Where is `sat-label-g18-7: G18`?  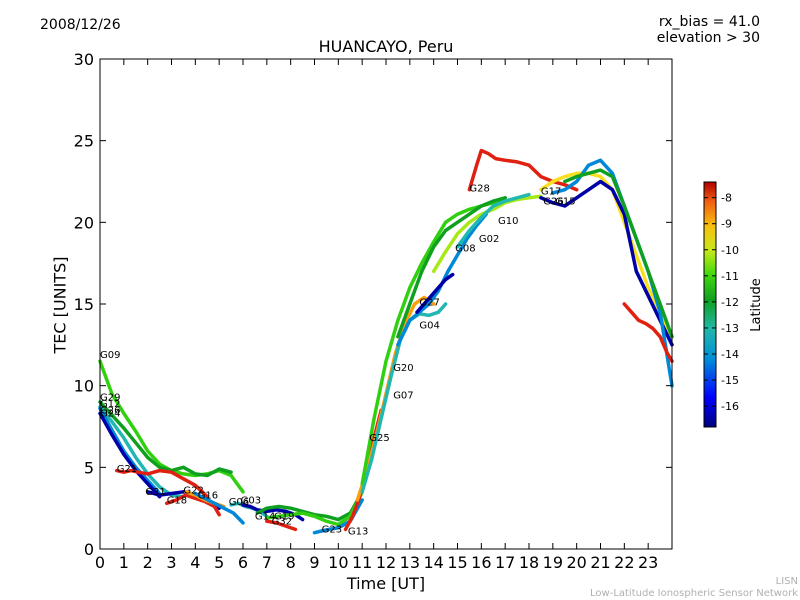
sat-label-g18-7: G18 is located at coordinates (177, 500).